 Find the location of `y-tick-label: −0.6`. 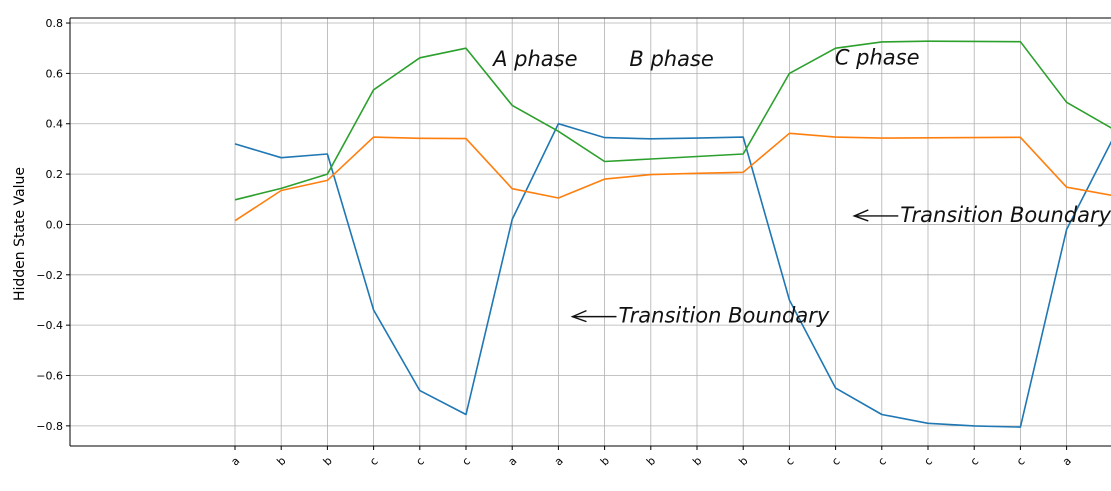

y-tick-label: −0.6 is located at coordinates (49, 376).